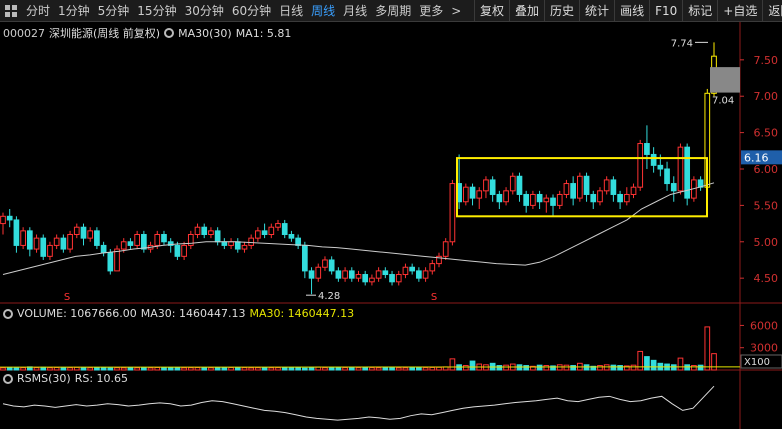  Describe the element at coordinates (11, 11) in the screenshot. I see `menu-grid-icon` at that location.